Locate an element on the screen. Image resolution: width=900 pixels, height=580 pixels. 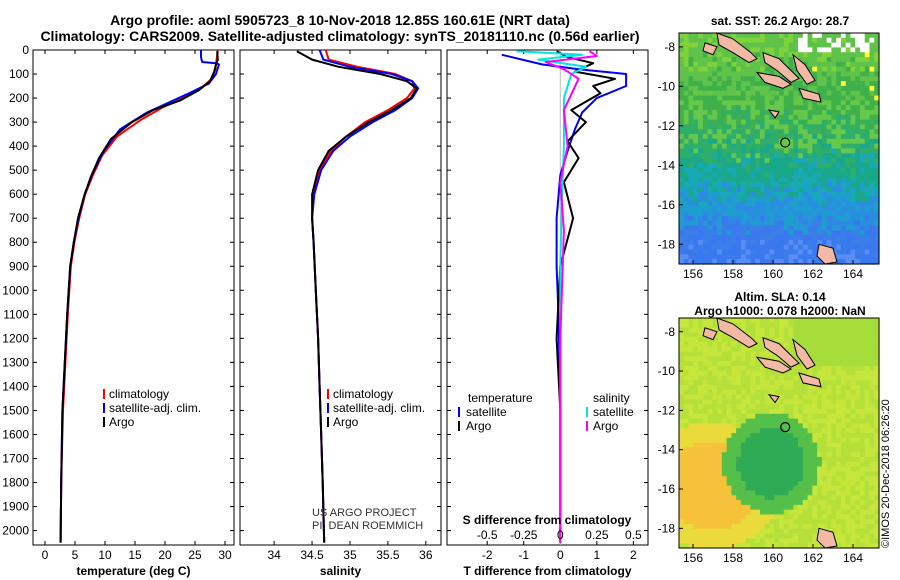
x-tick-label: 156 is located at coordinates (693, 558).